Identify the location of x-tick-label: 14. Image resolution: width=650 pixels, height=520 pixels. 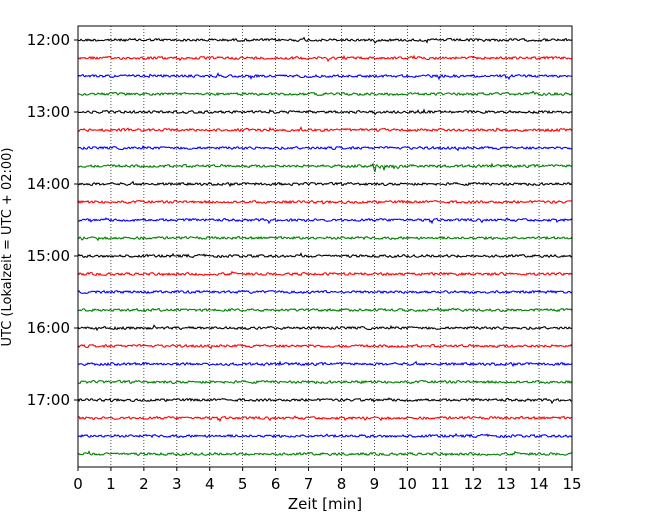
(539, 484).